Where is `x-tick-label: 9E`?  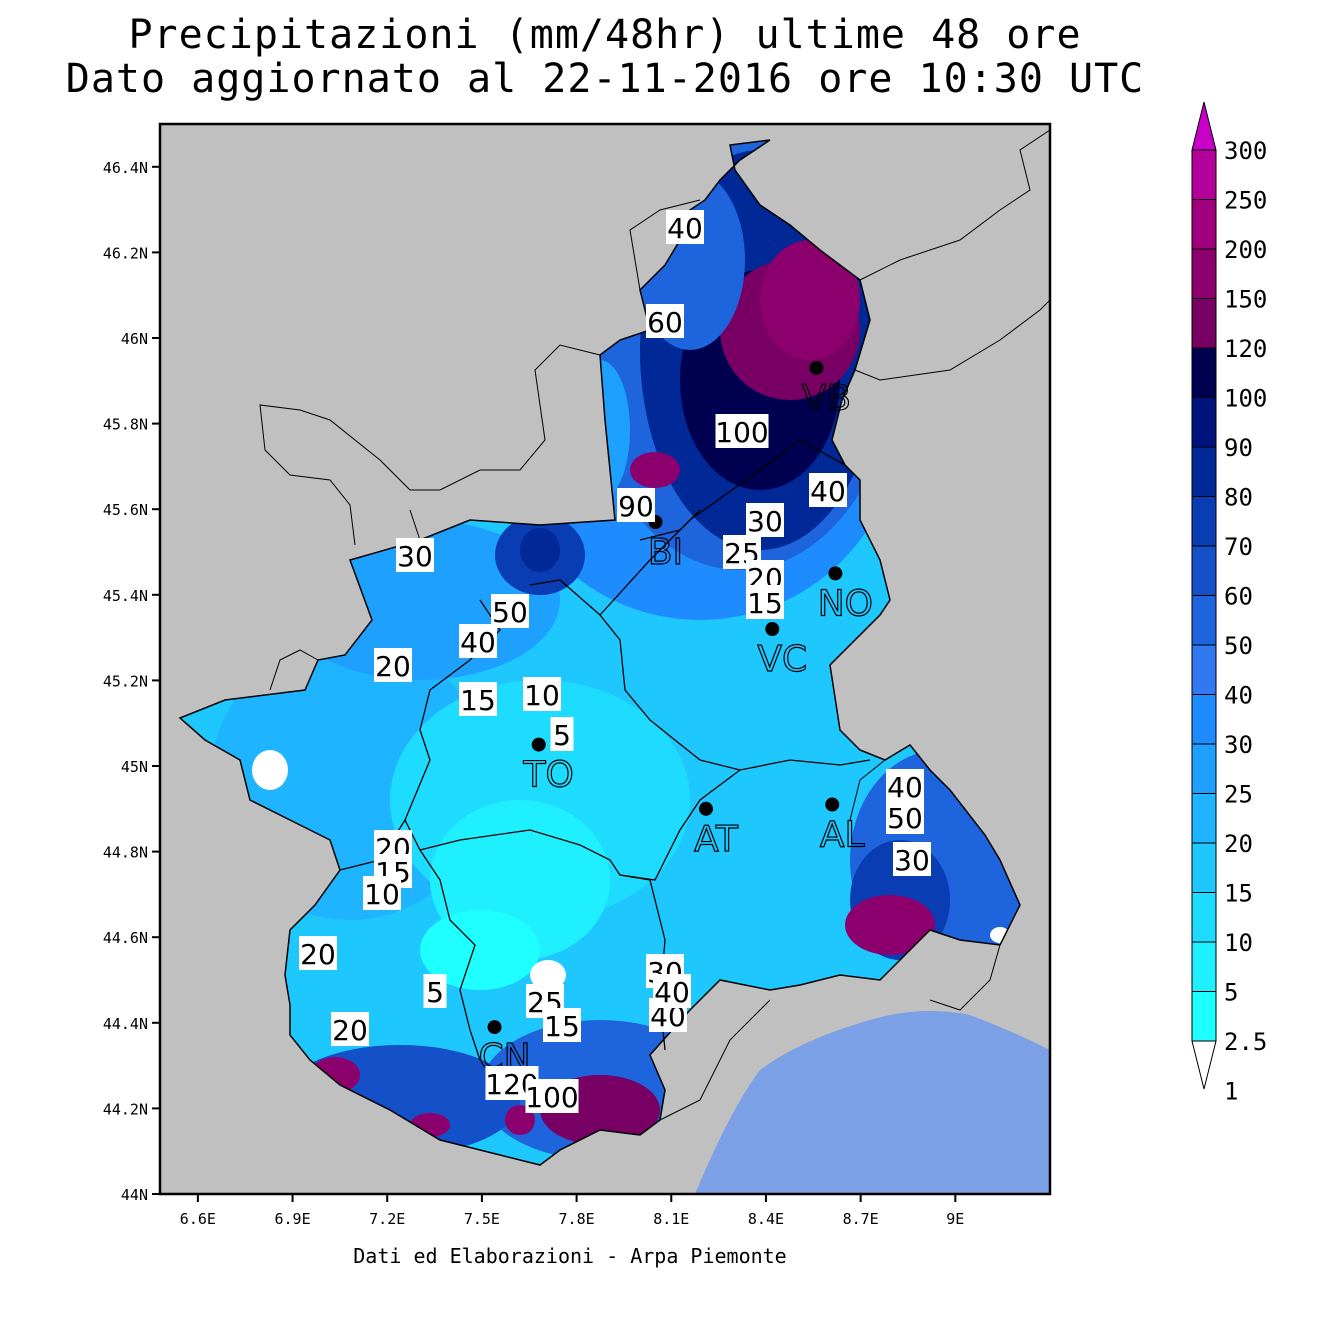 x-tick-label: 9E is located at coordinates (955, 1219).